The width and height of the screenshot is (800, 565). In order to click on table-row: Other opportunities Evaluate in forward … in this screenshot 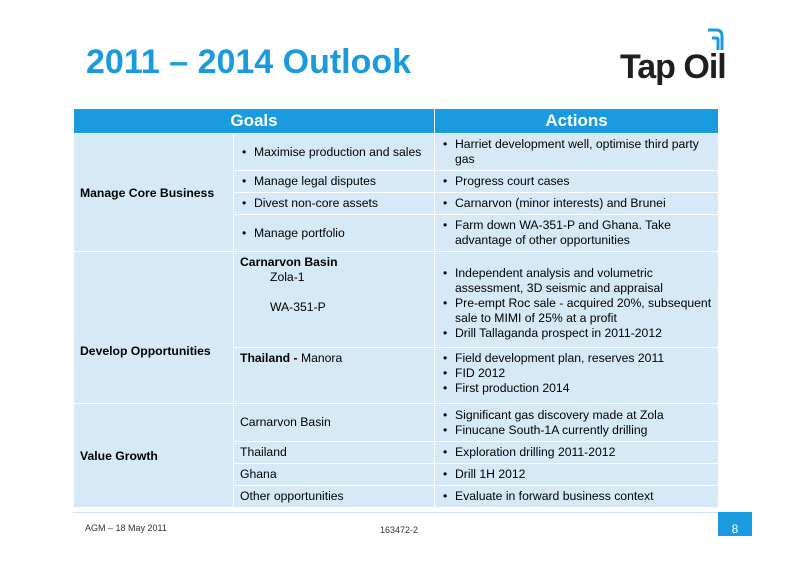, I will do `click(396, 496)`.